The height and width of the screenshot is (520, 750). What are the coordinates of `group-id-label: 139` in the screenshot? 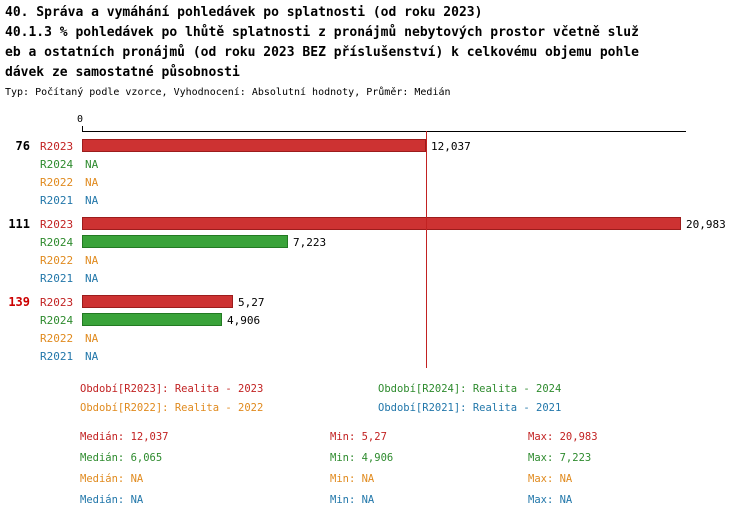 It's located at (19, 302).